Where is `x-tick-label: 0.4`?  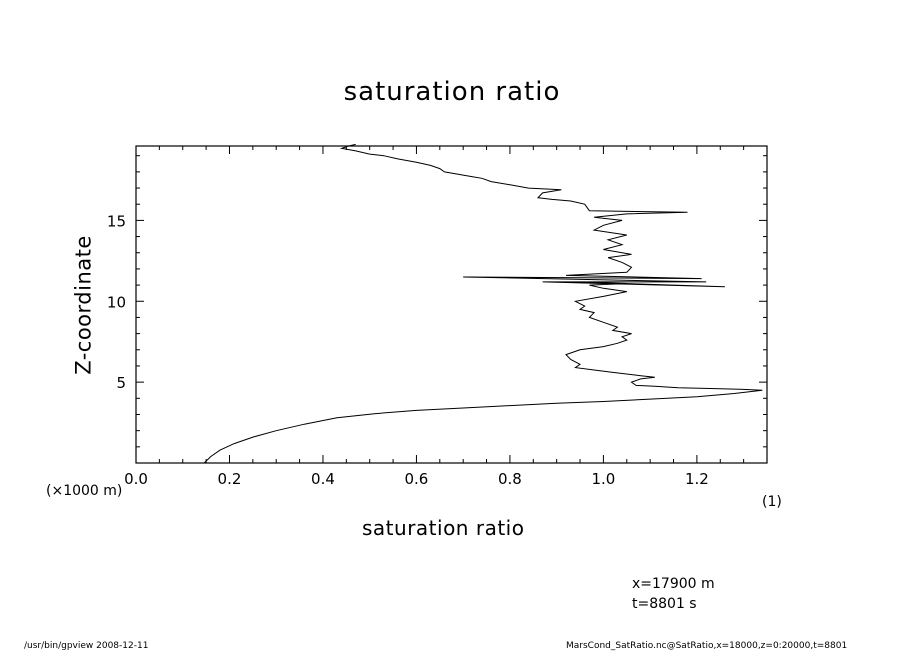
x-tick-label: 0.4 is located at coordinates (323, 479).